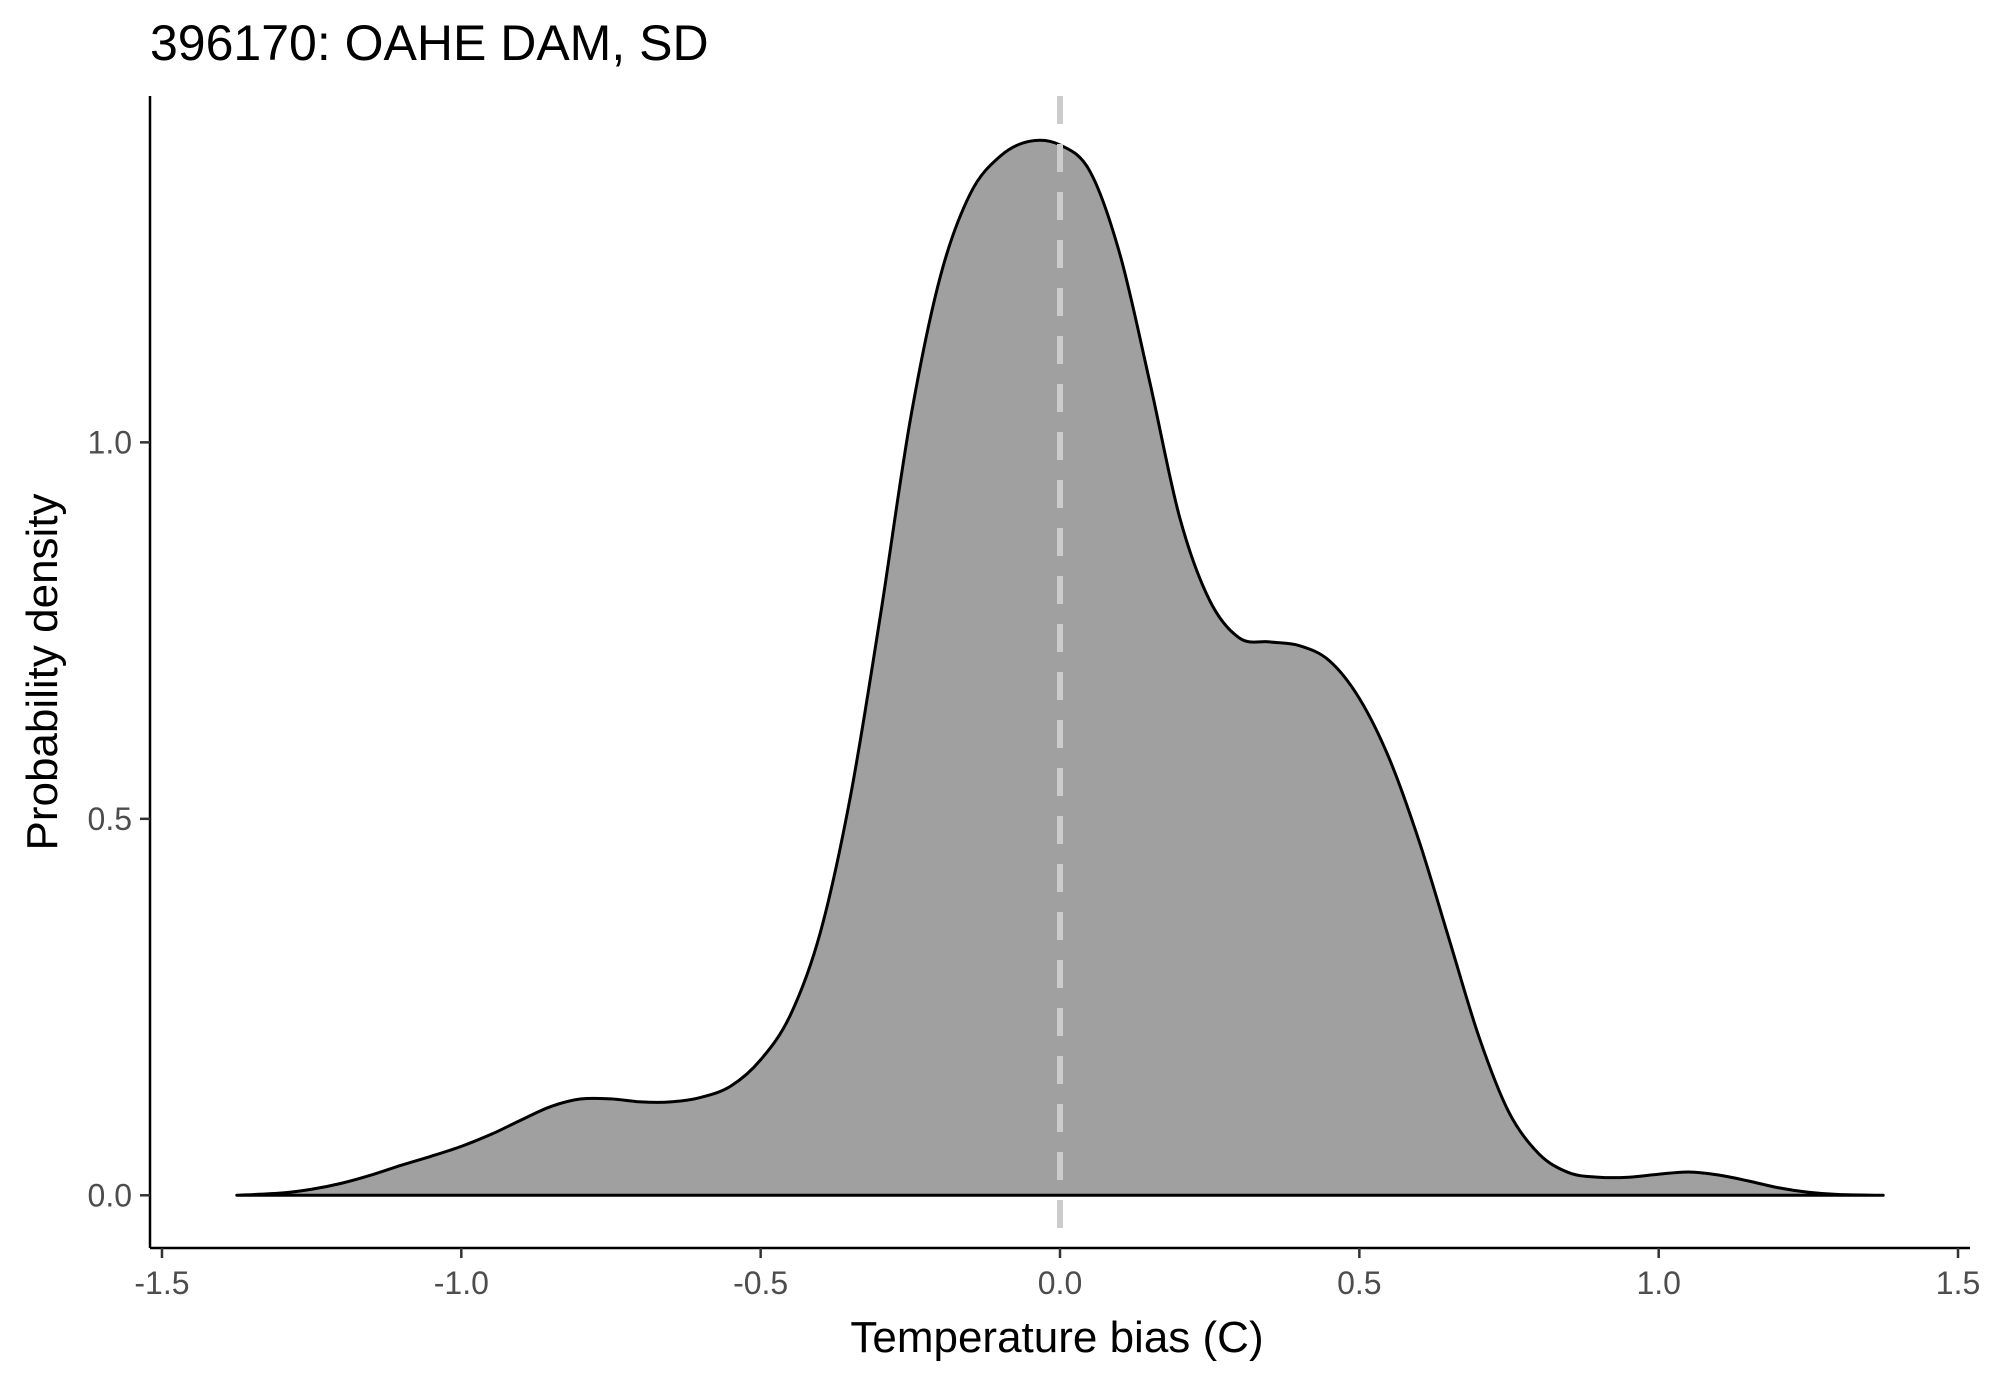 The width and height of the screenshot is (1990, 1384). What do you see at coordinates (760, 1283) in the screenshot?
I see `x-tick-label: -0.5` at bounding box center [760, 1283].